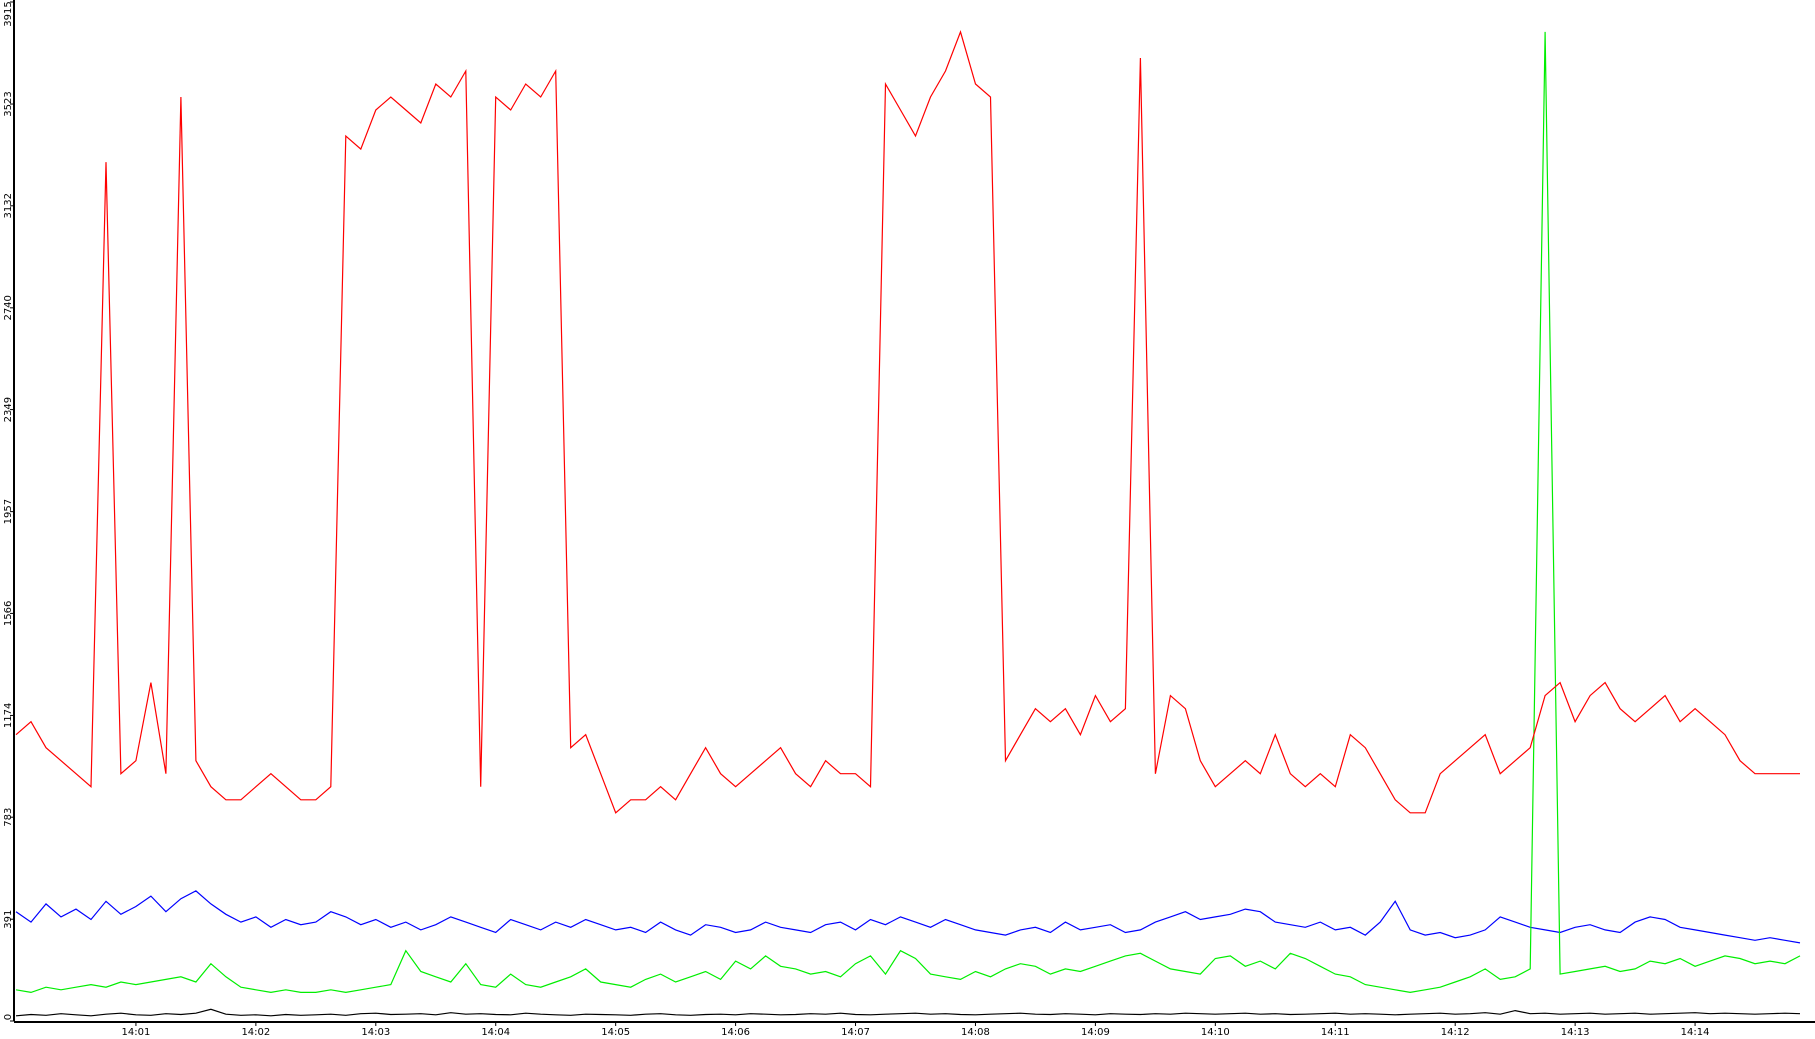 This screenshot has width=1815, height=1039. Describe the element at coordinates (136, 1032) in the screenshot. I see `x-tick-label: 14:01` at that location.